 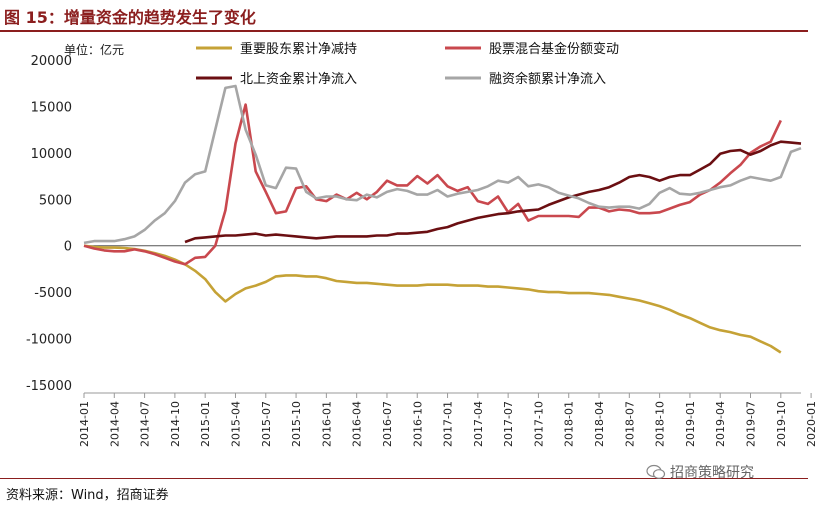 What do you see at coordinates (84, 424) in the screenshot?
I see `x-tick-label: 2014-01` at bounding box center [84, 424].